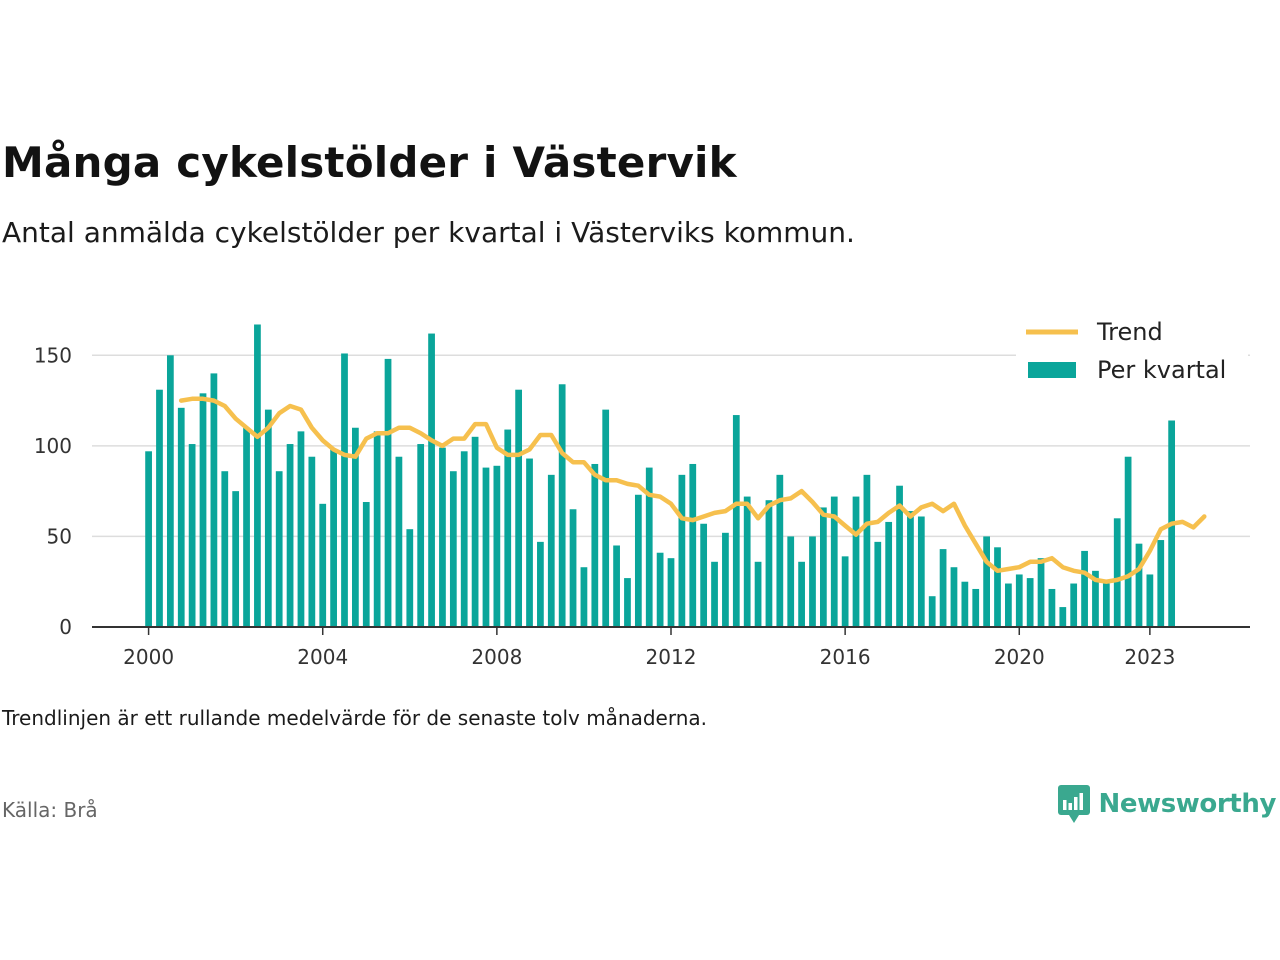  I want to click on chart-title: Många cykelstölder i Västervik, so click(369, 162).